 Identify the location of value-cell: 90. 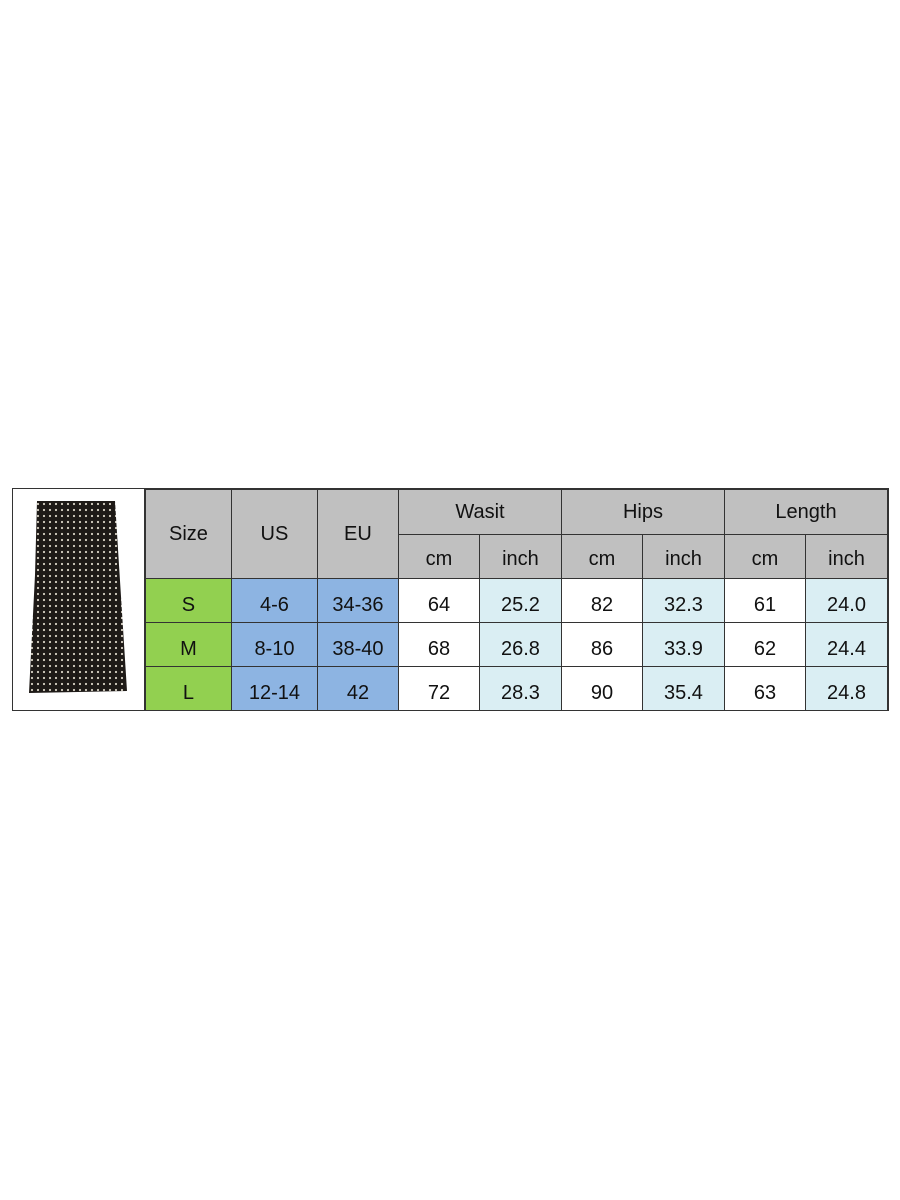
(601, 688).